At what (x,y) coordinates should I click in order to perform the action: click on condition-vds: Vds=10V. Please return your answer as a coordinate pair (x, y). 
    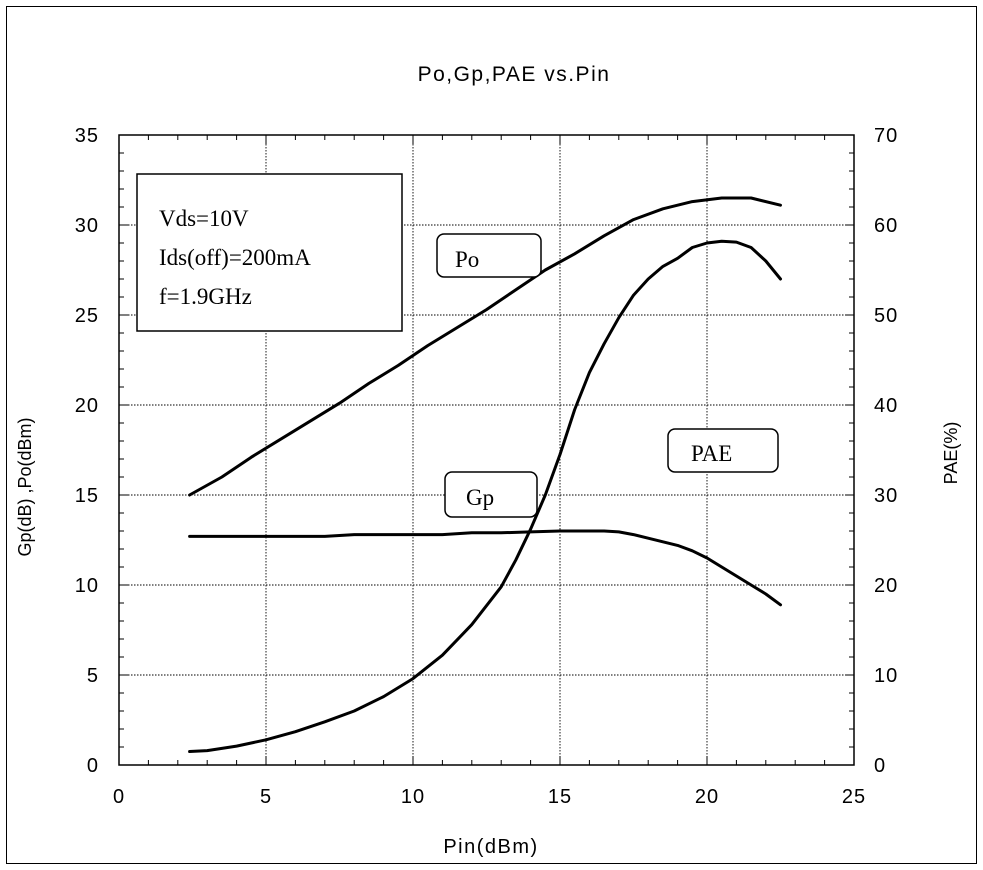
    Looking at the image, I should click on (204, 218).